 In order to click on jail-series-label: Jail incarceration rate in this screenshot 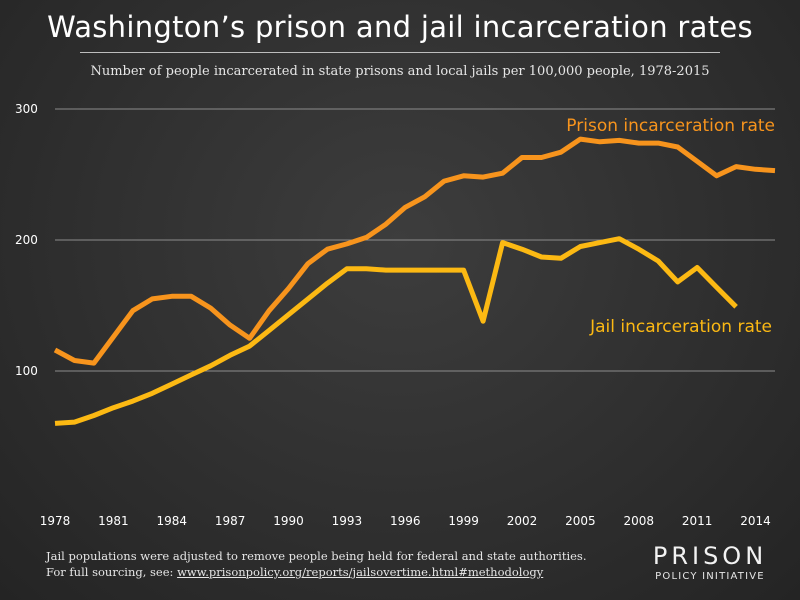, I will do `click(680, 327)`.